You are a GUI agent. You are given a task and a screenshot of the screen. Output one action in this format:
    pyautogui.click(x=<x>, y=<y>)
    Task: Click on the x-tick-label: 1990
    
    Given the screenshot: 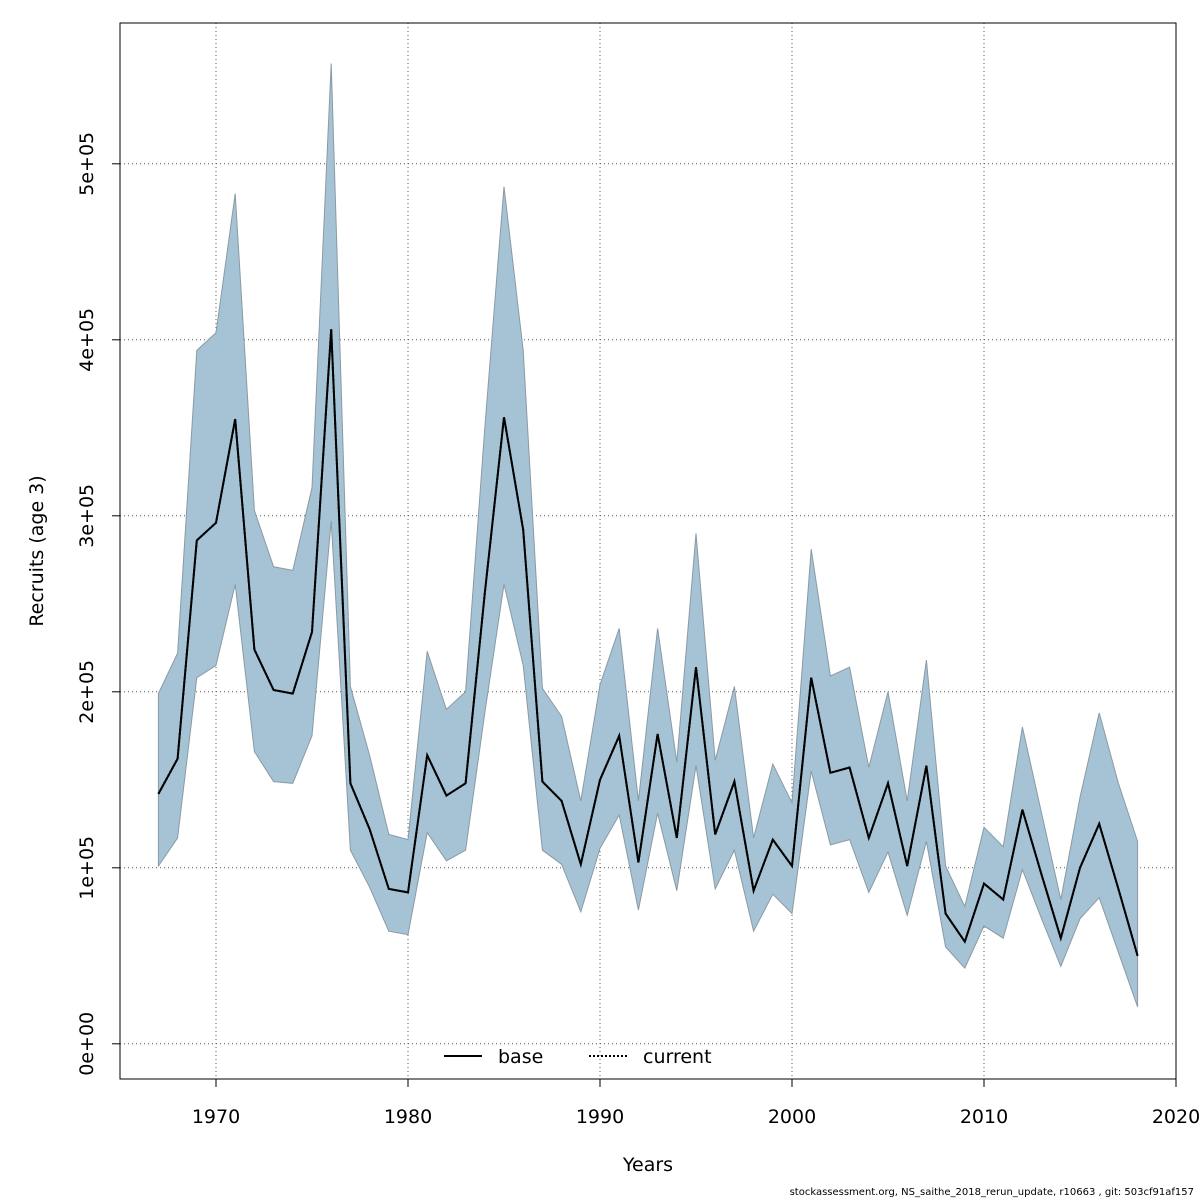 What is the action you would take?
    pyautogui.click(x=600, y=1117)
    